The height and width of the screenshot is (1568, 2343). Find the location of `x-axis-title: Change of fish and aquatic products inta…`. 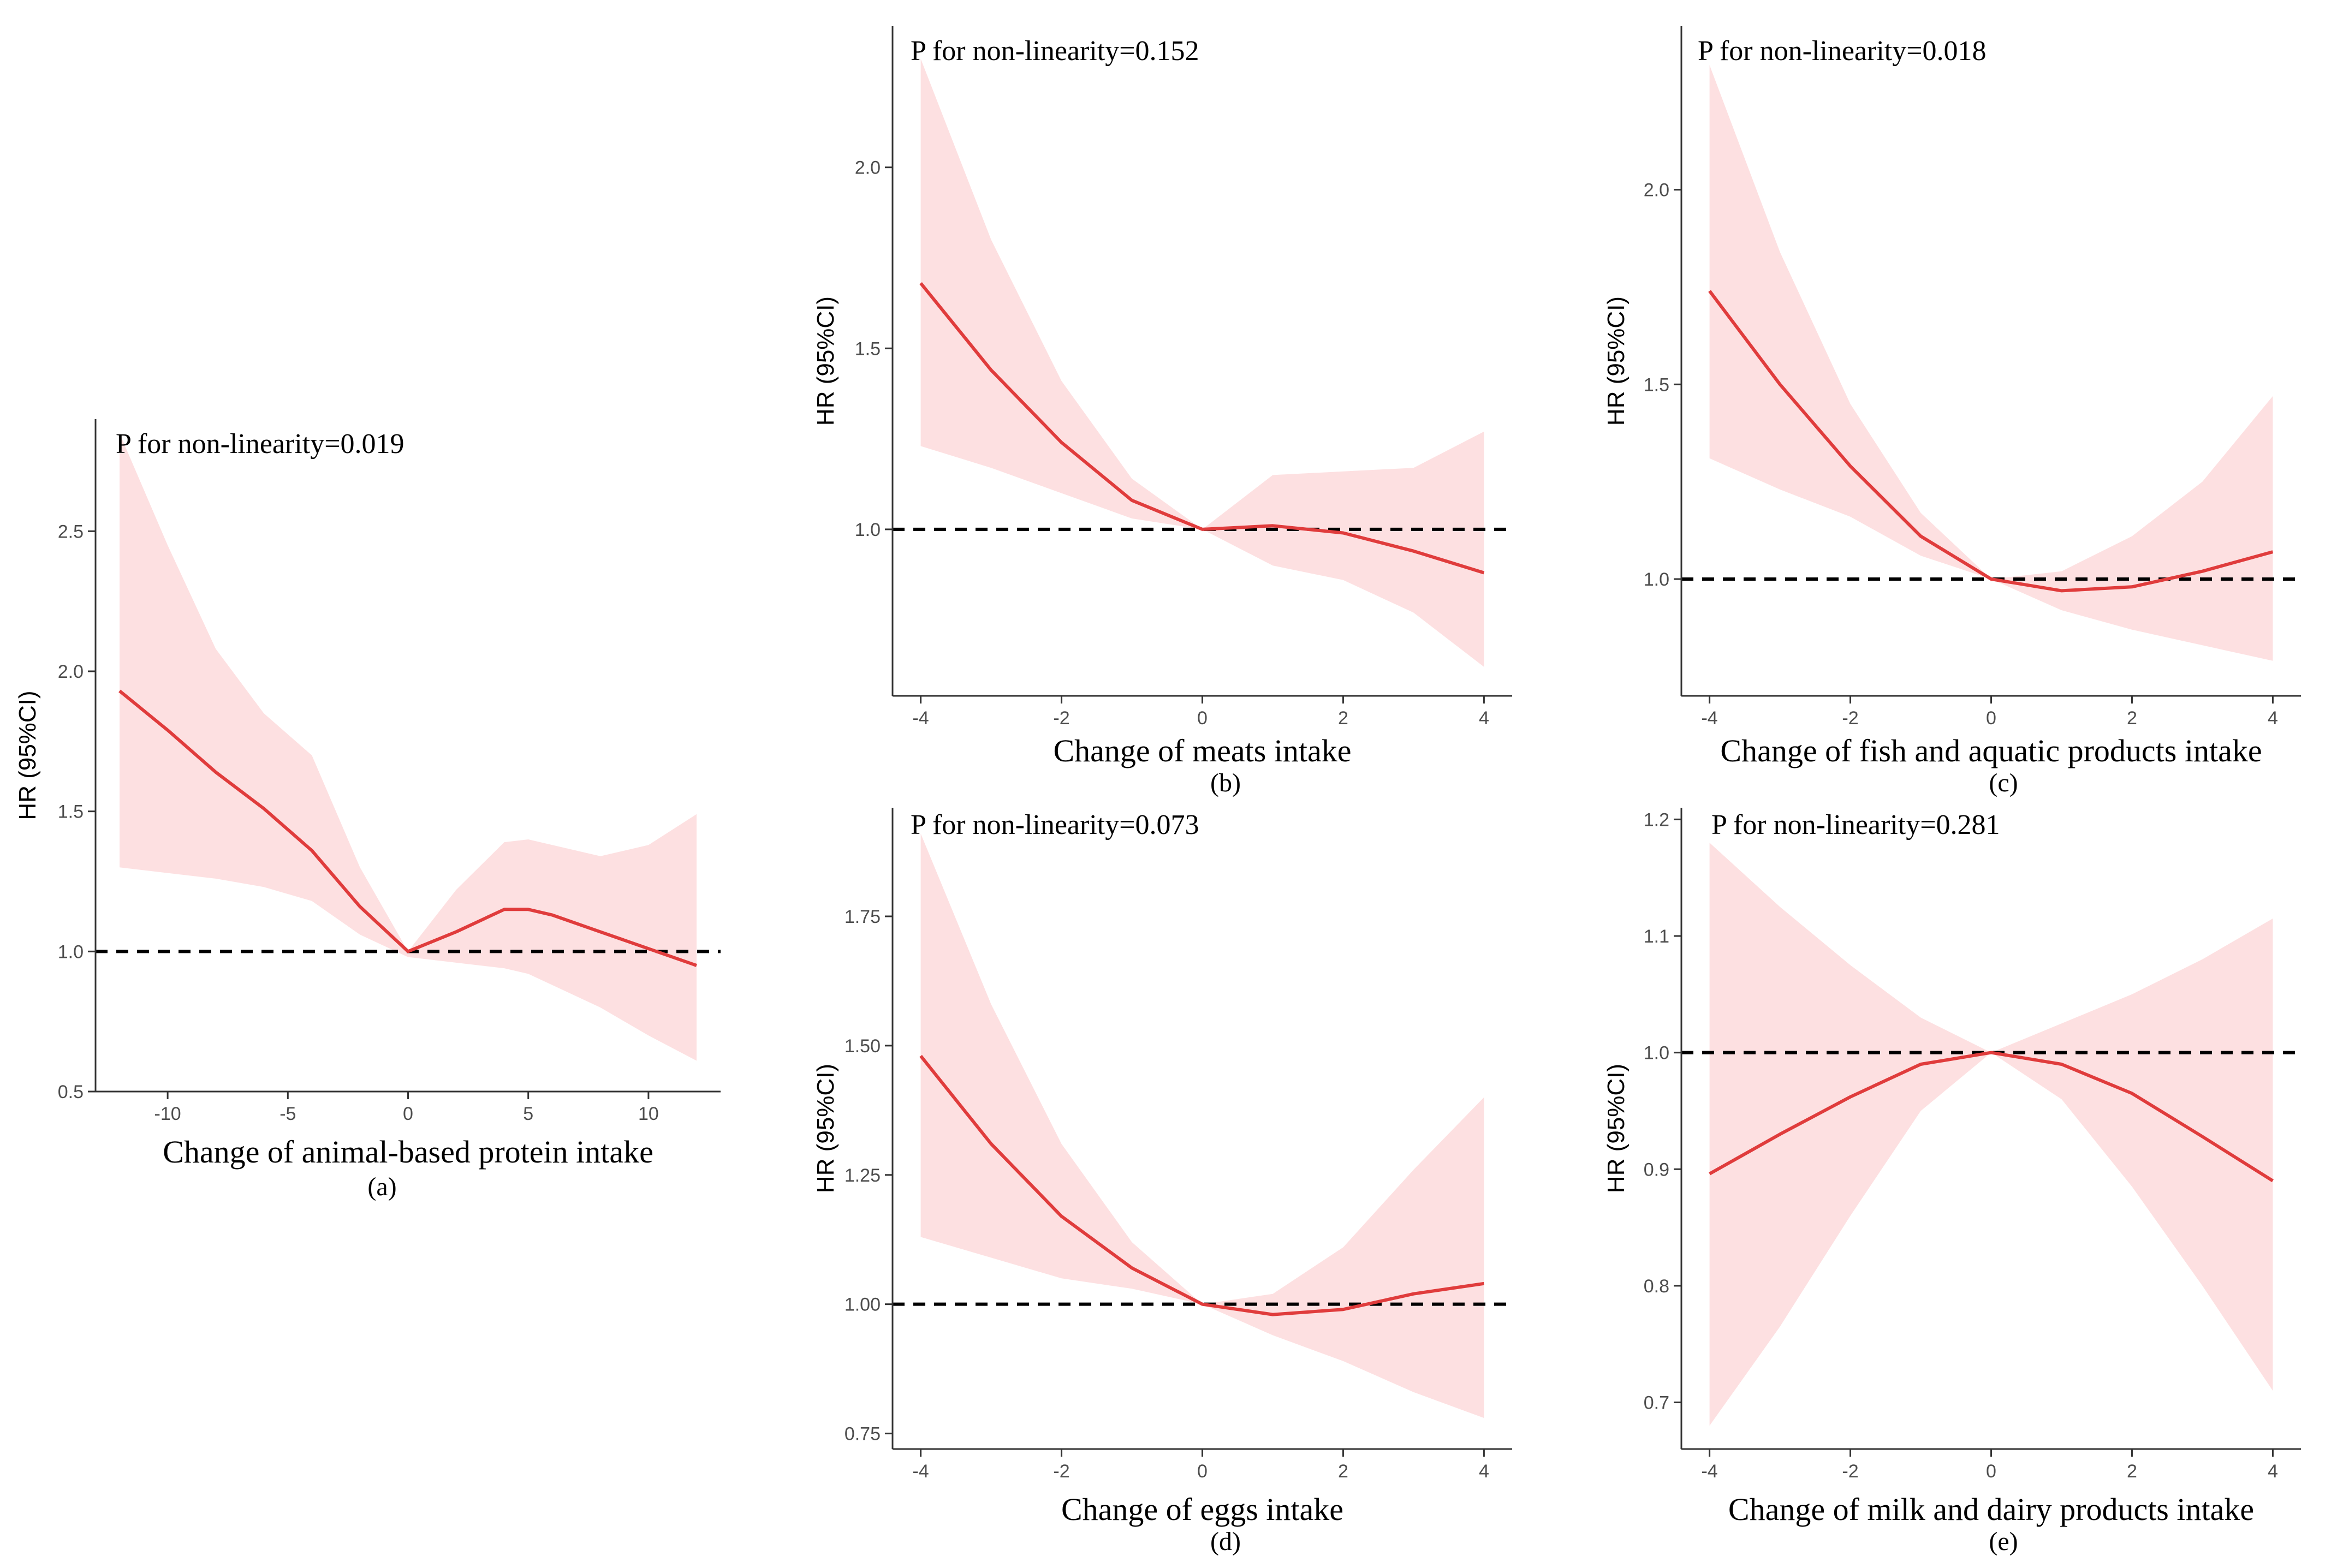

x-axis-title: Change of fish and aquatic products inta… is located at coordinates (1991, 751).